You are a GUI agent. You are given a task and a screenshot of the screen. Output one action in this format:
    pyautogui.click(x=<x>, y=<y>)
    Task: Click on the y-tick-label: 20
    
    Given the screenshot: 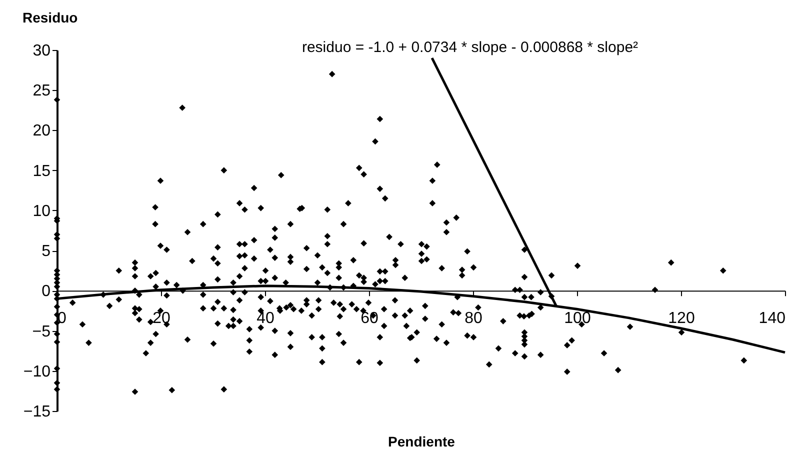 What is the action you would take?
    pyautogui.click(x=41, y=131)
    